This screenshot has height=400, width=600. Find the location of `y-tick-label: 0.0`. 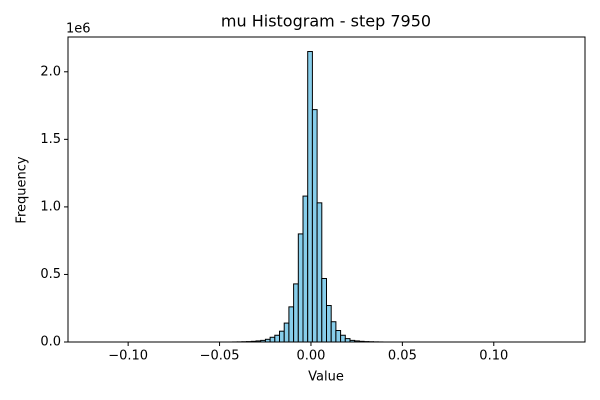

y-tick-label: 0.0 is located at coordinates (50, 342).